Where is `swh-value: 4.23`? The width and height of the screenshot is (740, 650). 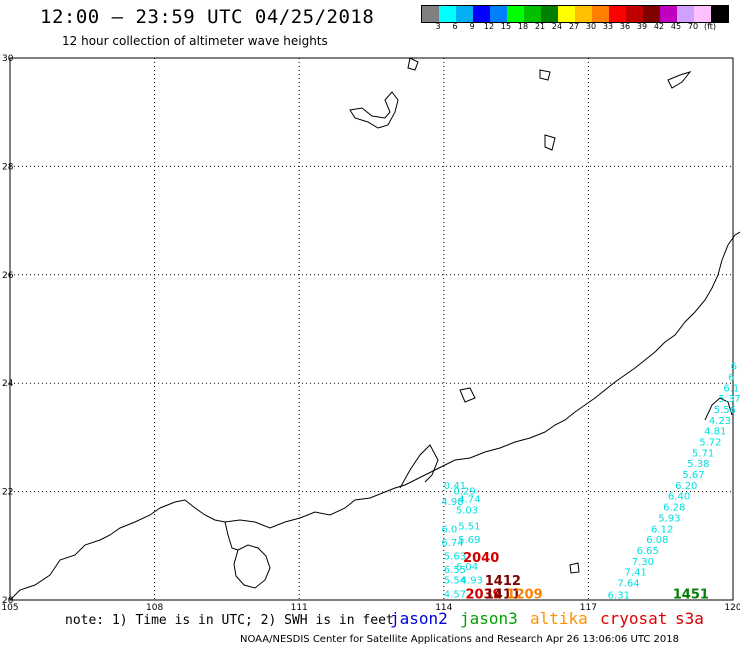 swh-value: 4.23 is located at coordinates (720, 421).